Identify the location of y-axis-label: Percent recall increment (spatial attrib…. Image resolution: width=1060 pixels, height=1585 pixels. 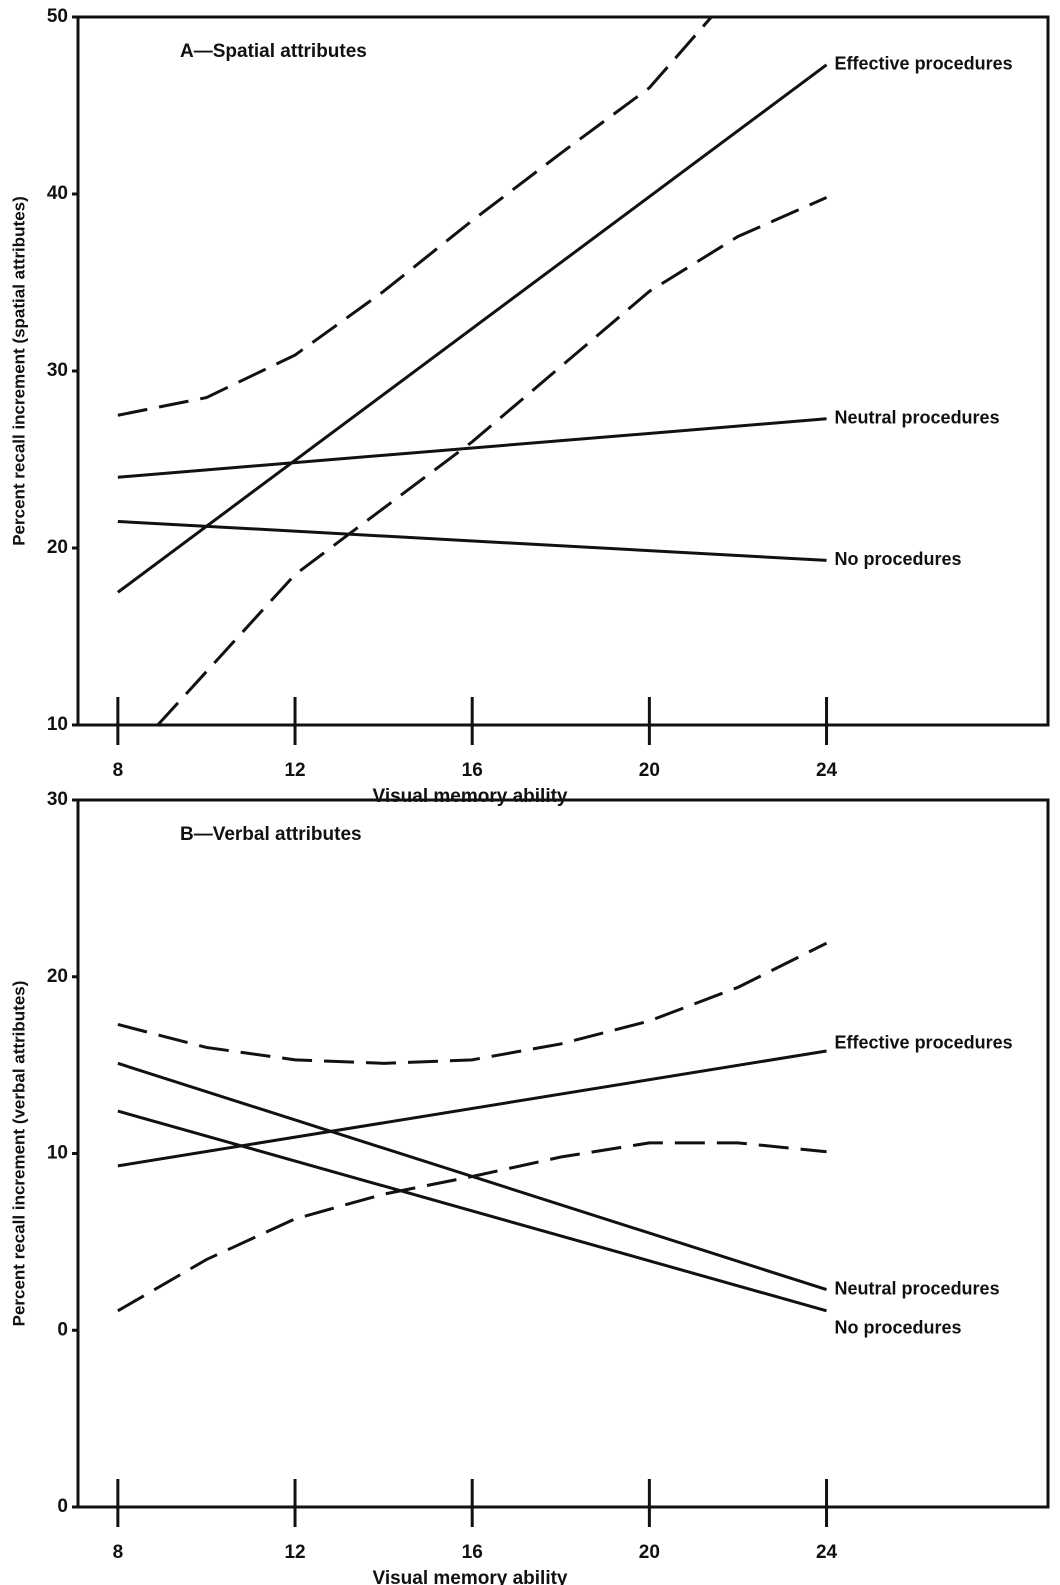
(18, 371).